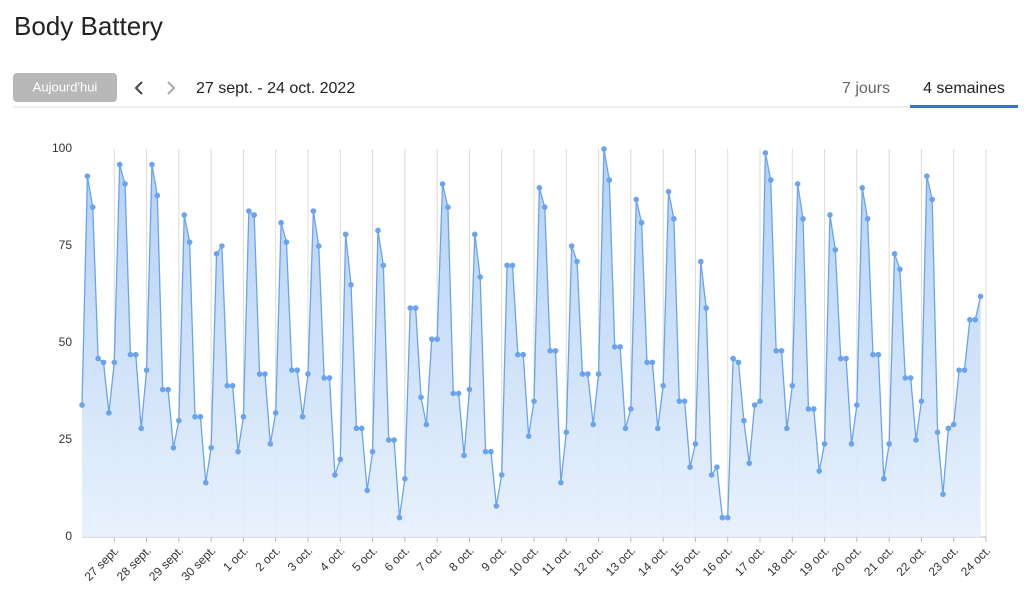 The height and width of the screenshot is (605, 1024). What do you see at coordinates (964, 106) in the screenshot?
I see `tab-underline` at bounding box center [964, 106].